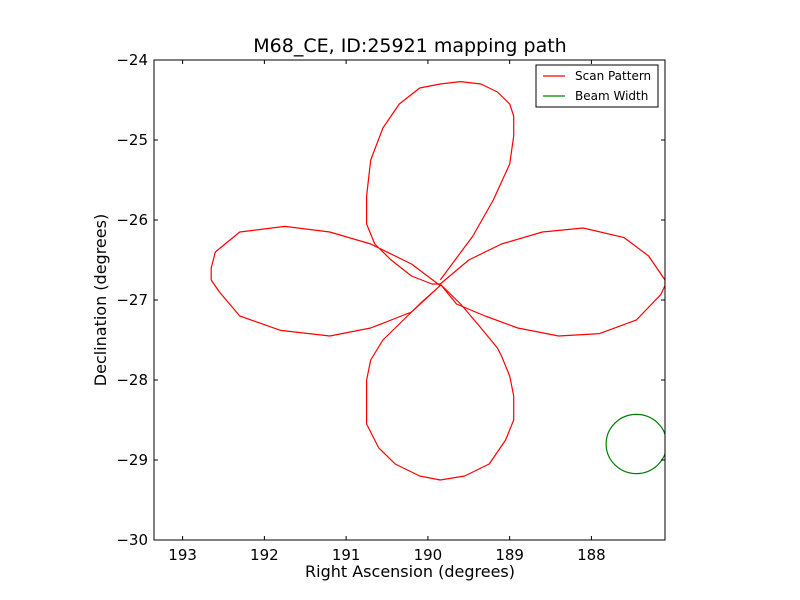  Describe the element at coordinates (428, 555) in the screenshot. I see `x-tick-label: 190` at that location.